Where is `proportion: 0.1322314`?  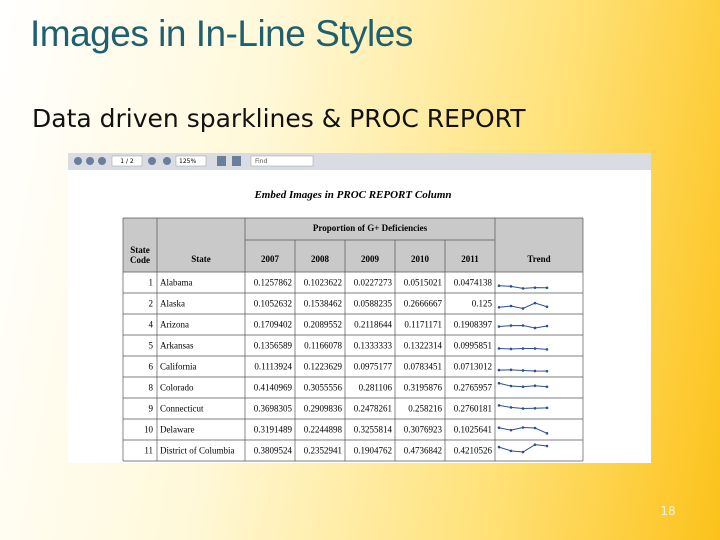 proportion: 0.1322314 is located at coordinates (423, 346).